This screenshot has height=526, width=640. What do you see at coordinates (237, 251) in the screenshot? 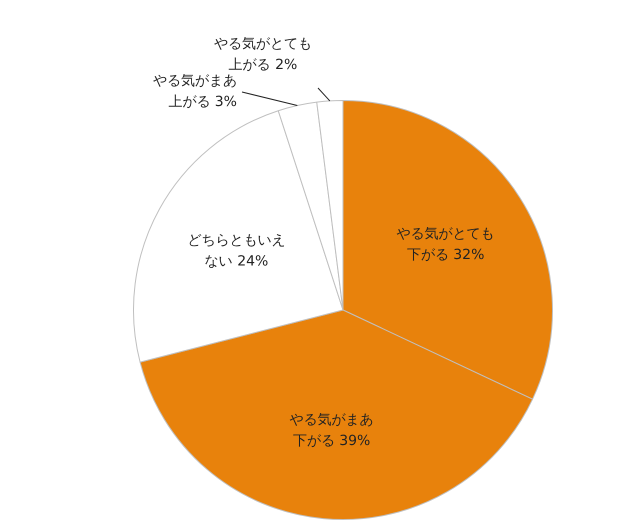
I see `slice-label: どちらともいえない 24%` at bounding box center [237, 251].